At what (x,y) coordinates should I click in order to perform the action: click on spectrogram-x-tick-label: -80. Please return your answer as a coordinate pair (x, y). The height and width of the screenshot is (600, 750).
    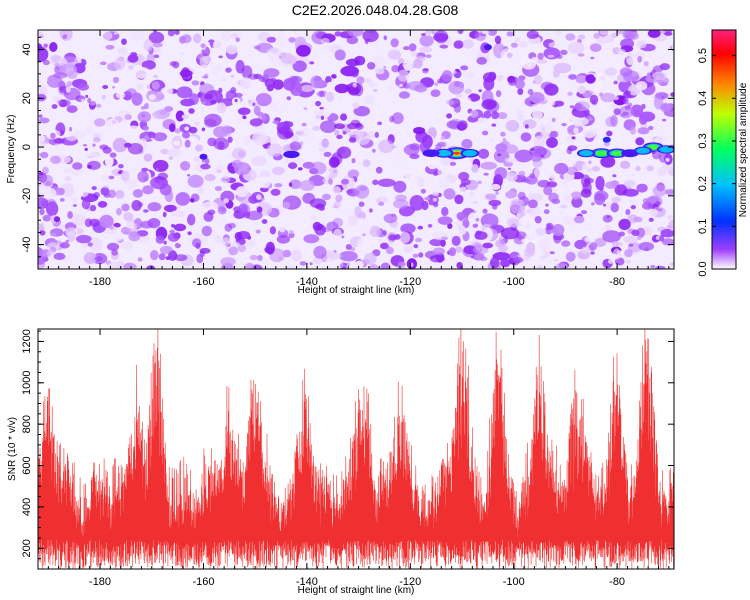
    Looking at the image, I should click on (617, 282).